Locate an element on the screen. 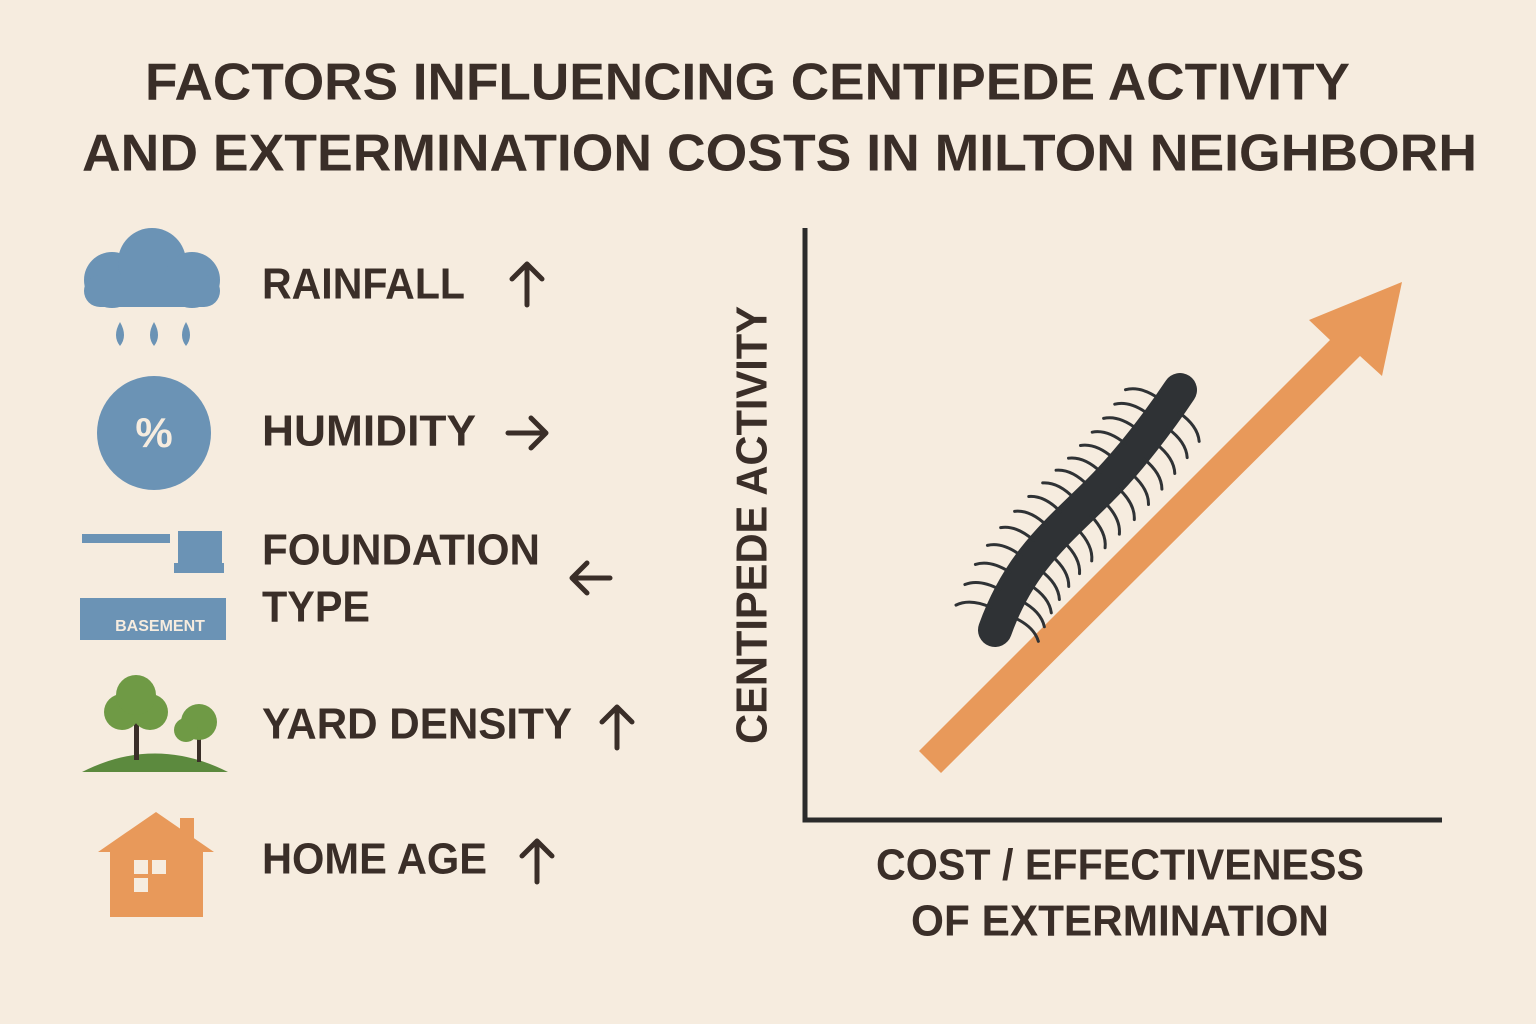 The width and height of the screenshot is (1536, 1024). icon-text: % is located at coordinates (153, 432).